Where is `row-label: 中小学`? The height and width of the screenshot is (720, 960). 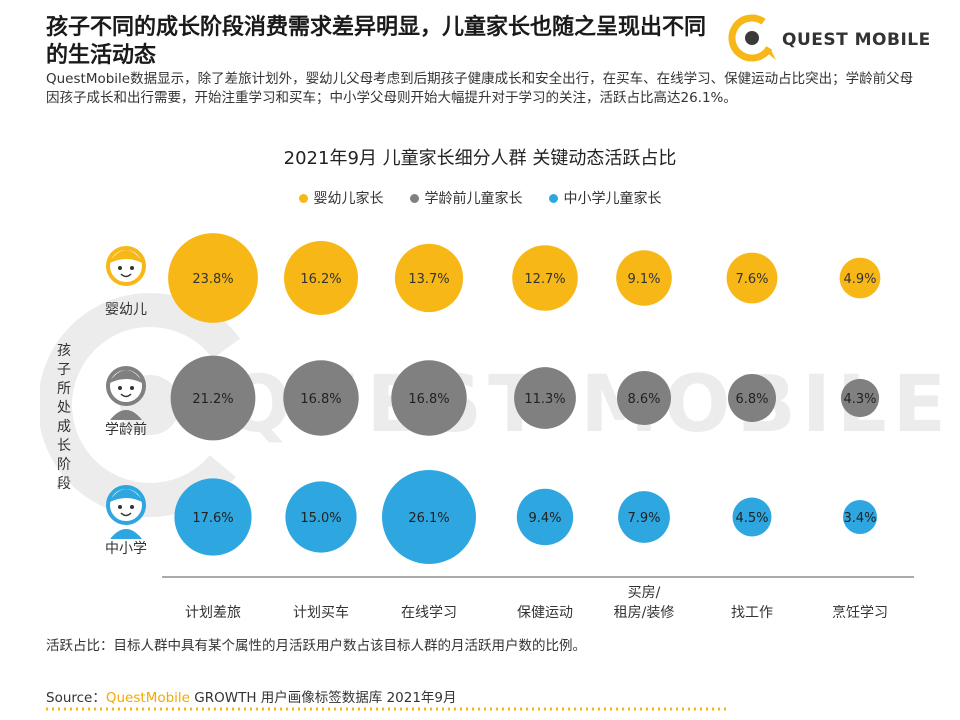
row-label: 中小学 is located at coordinates (126, 549).